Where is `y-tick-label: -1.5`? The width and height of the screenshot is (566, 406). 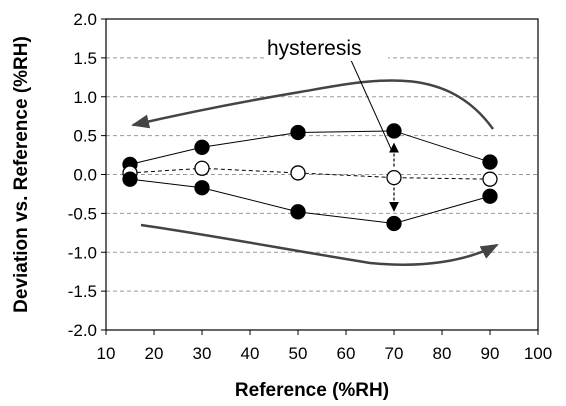 y-tick-label: -1.5 is located at coordinates (82, 291).